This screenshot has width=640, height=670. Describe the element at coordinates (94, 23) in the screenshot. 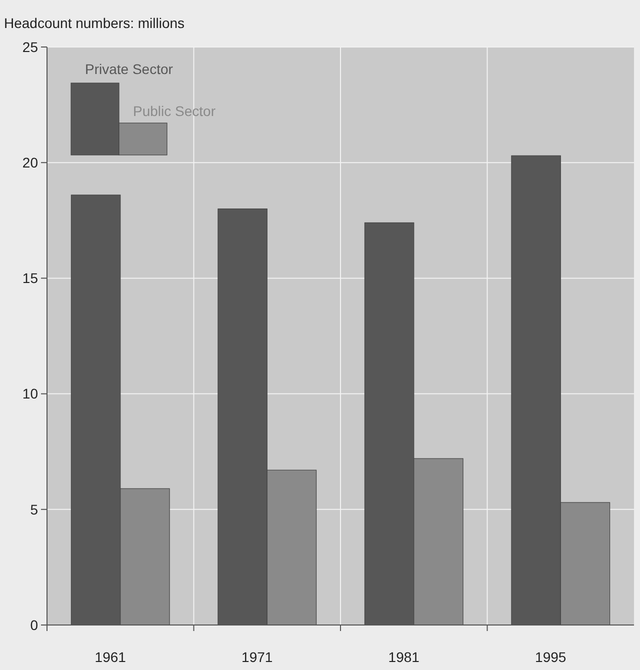

I see `y-axis-title: Headcount numbers: millions` at that location.